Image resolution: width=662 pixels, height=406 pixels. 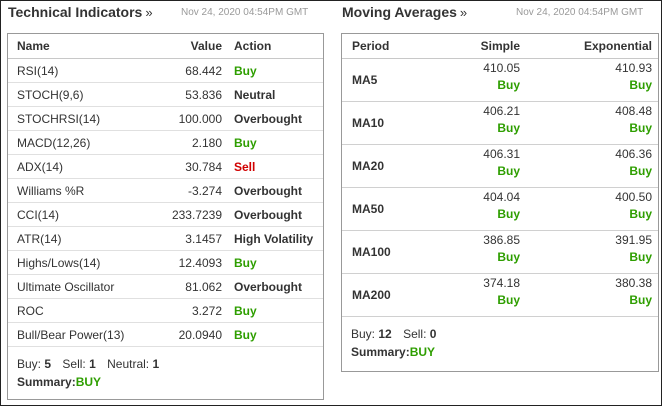 I want to click on sell-count: 1, so click(x=92, y=364).